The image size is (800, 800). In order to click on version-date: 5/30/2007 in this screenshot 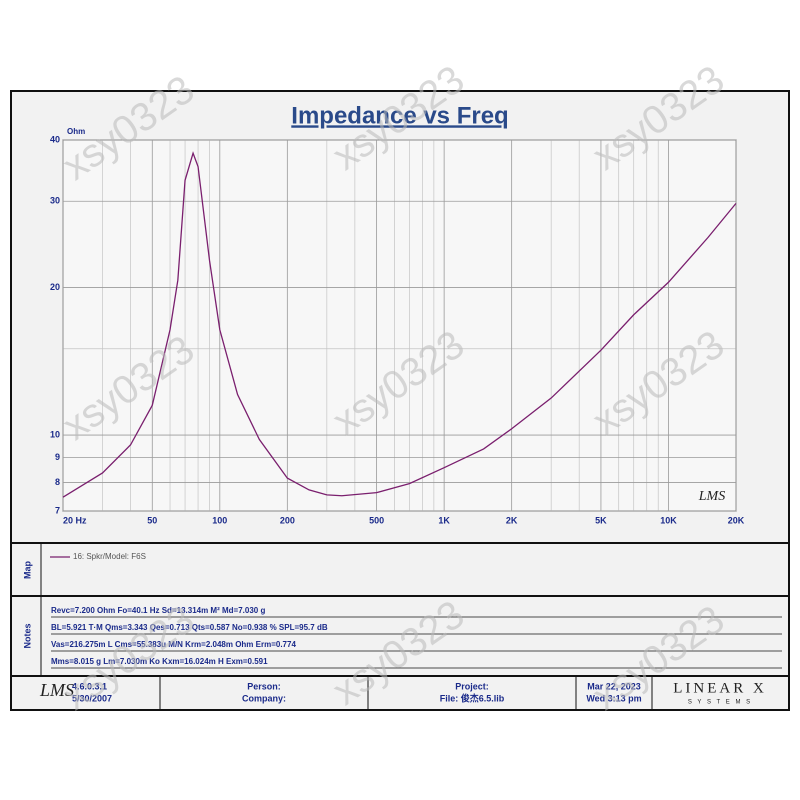, I will do `click(92, 698)`.